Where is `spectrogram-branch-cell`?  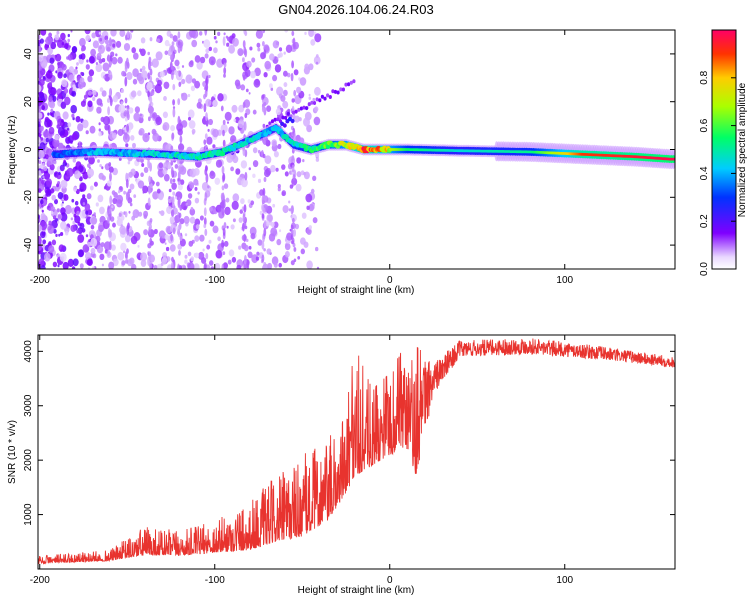
spectrogram-branch-cell is located at coordinates (283, 117).